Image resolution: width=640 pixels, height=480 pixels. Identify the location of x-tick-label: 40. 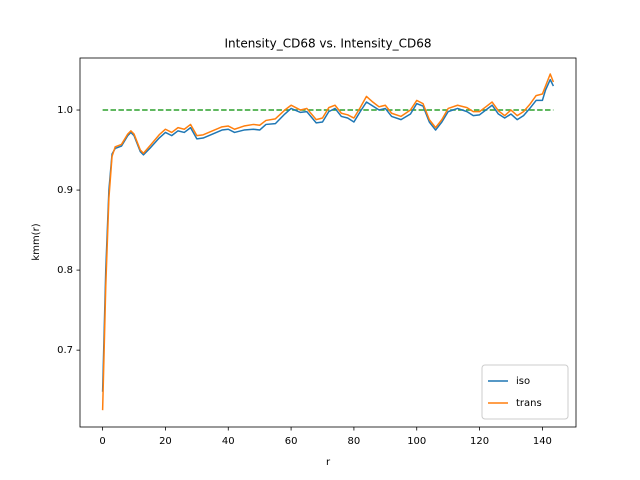
(228, 441).